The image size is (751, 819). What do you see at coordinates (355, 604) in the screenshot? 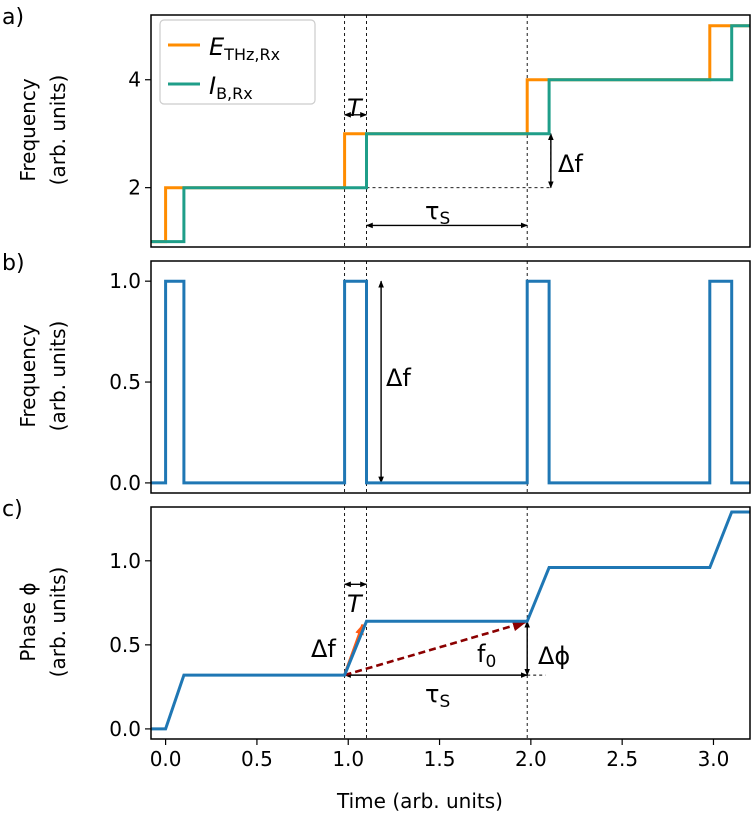
I see `annotation-t-c: T` at bounding box center [355, 604].